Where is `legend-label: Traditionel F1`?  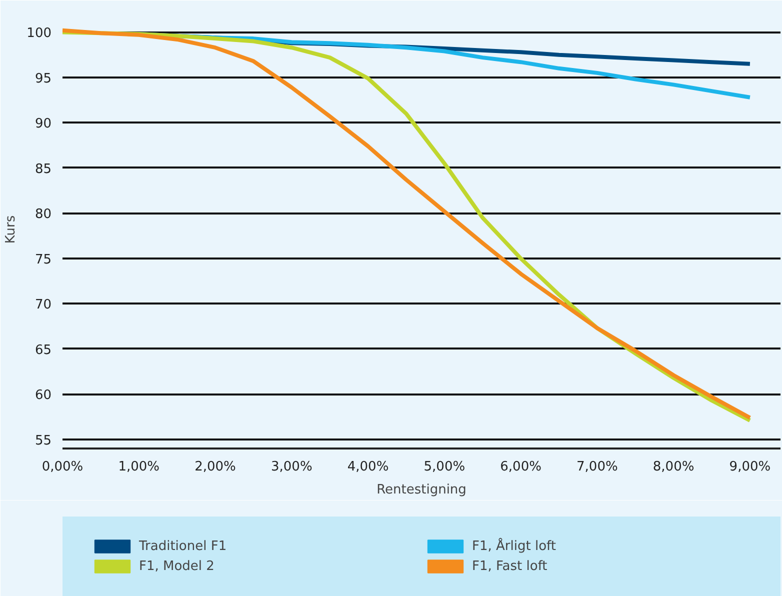
legend-label: Traditionel F1 is located at coordinates (183, 546).